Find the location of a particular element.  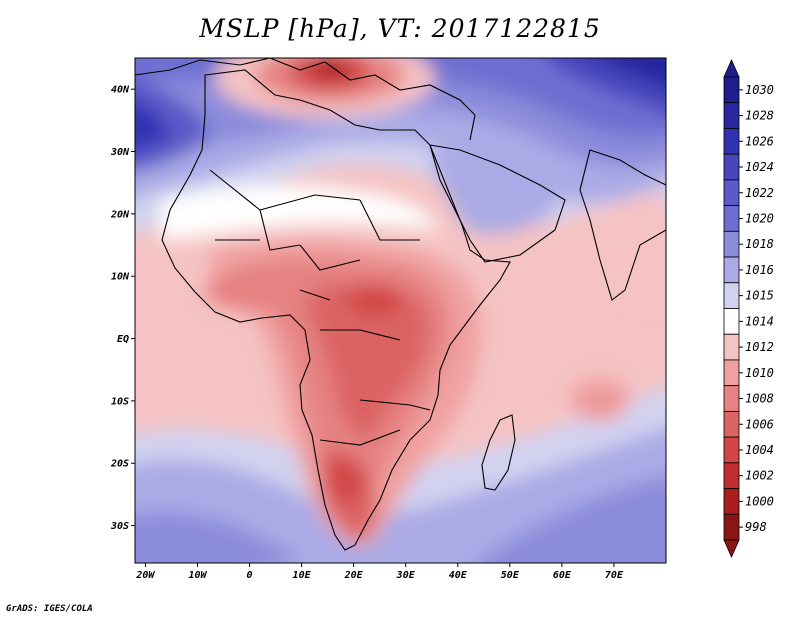

lat-tick-label: 10N is located at coordinates (120, 277).